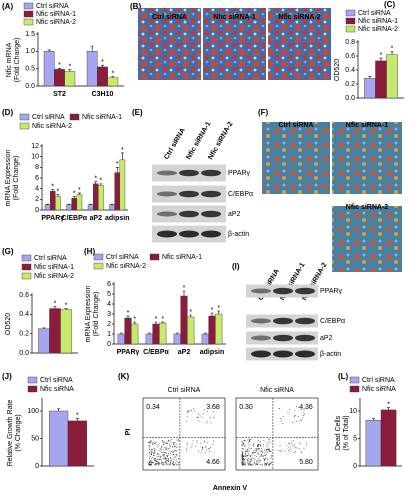  Describe the element at coordinates (109, 334) in the screenshot. I see `y-tick-label: 1` at that location.